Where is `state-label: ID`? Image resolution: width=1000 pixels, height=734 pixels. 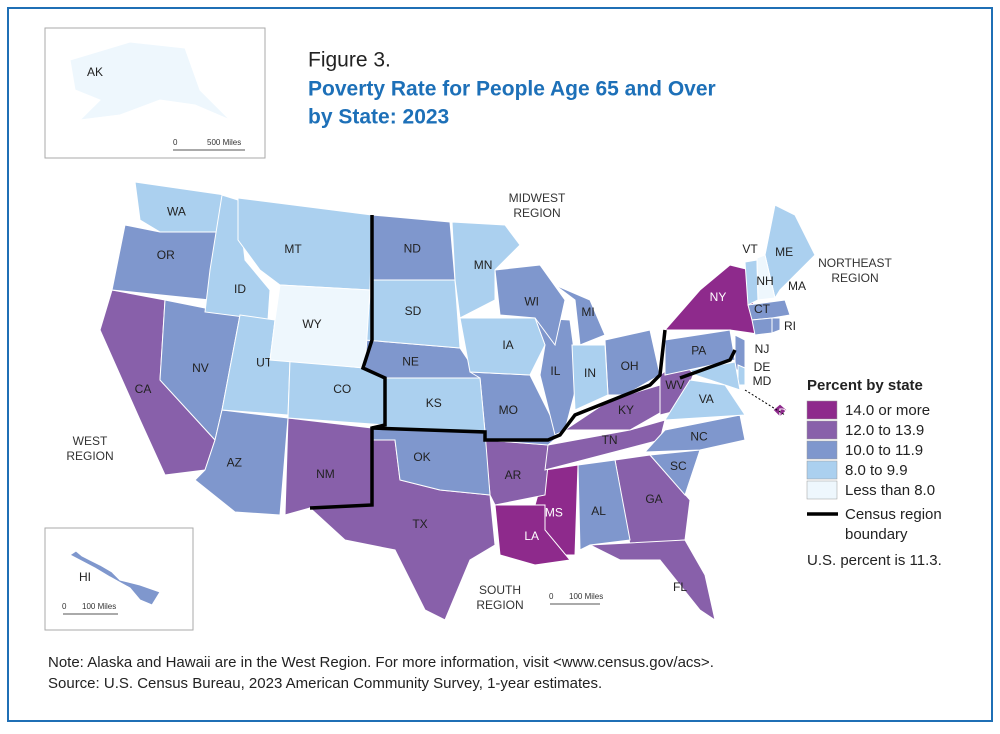 state-label: ID is located at coordinates (240, 289).